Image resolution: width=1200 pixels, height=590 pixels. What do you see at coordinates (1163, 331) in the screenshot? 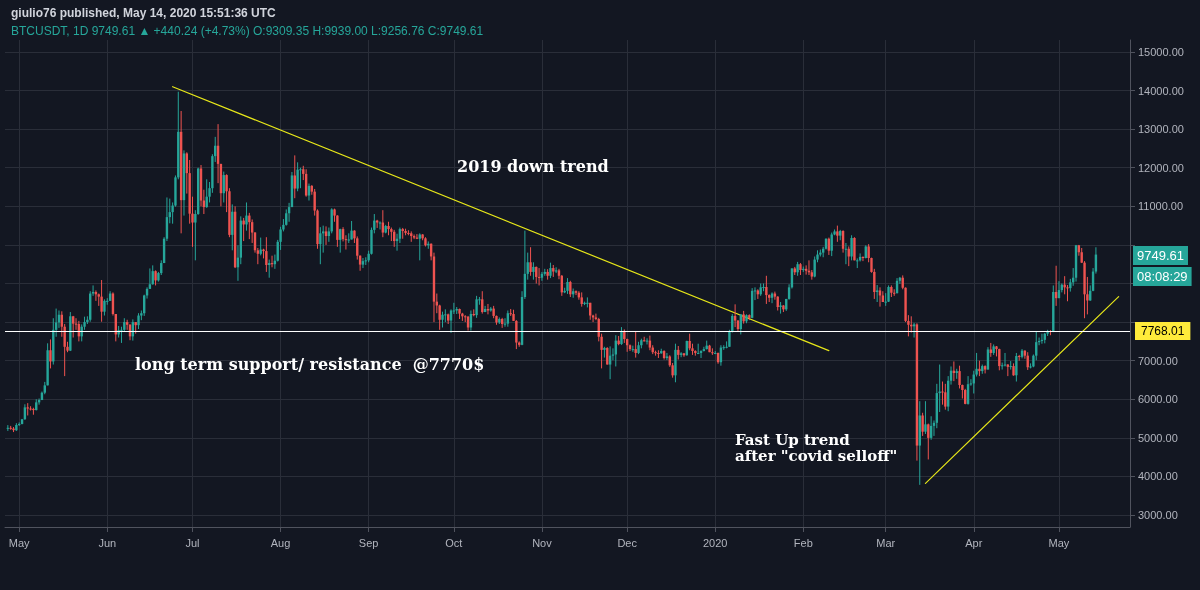
I see `ref-line-label: 7768.01` at bounding box center [1163, 331].